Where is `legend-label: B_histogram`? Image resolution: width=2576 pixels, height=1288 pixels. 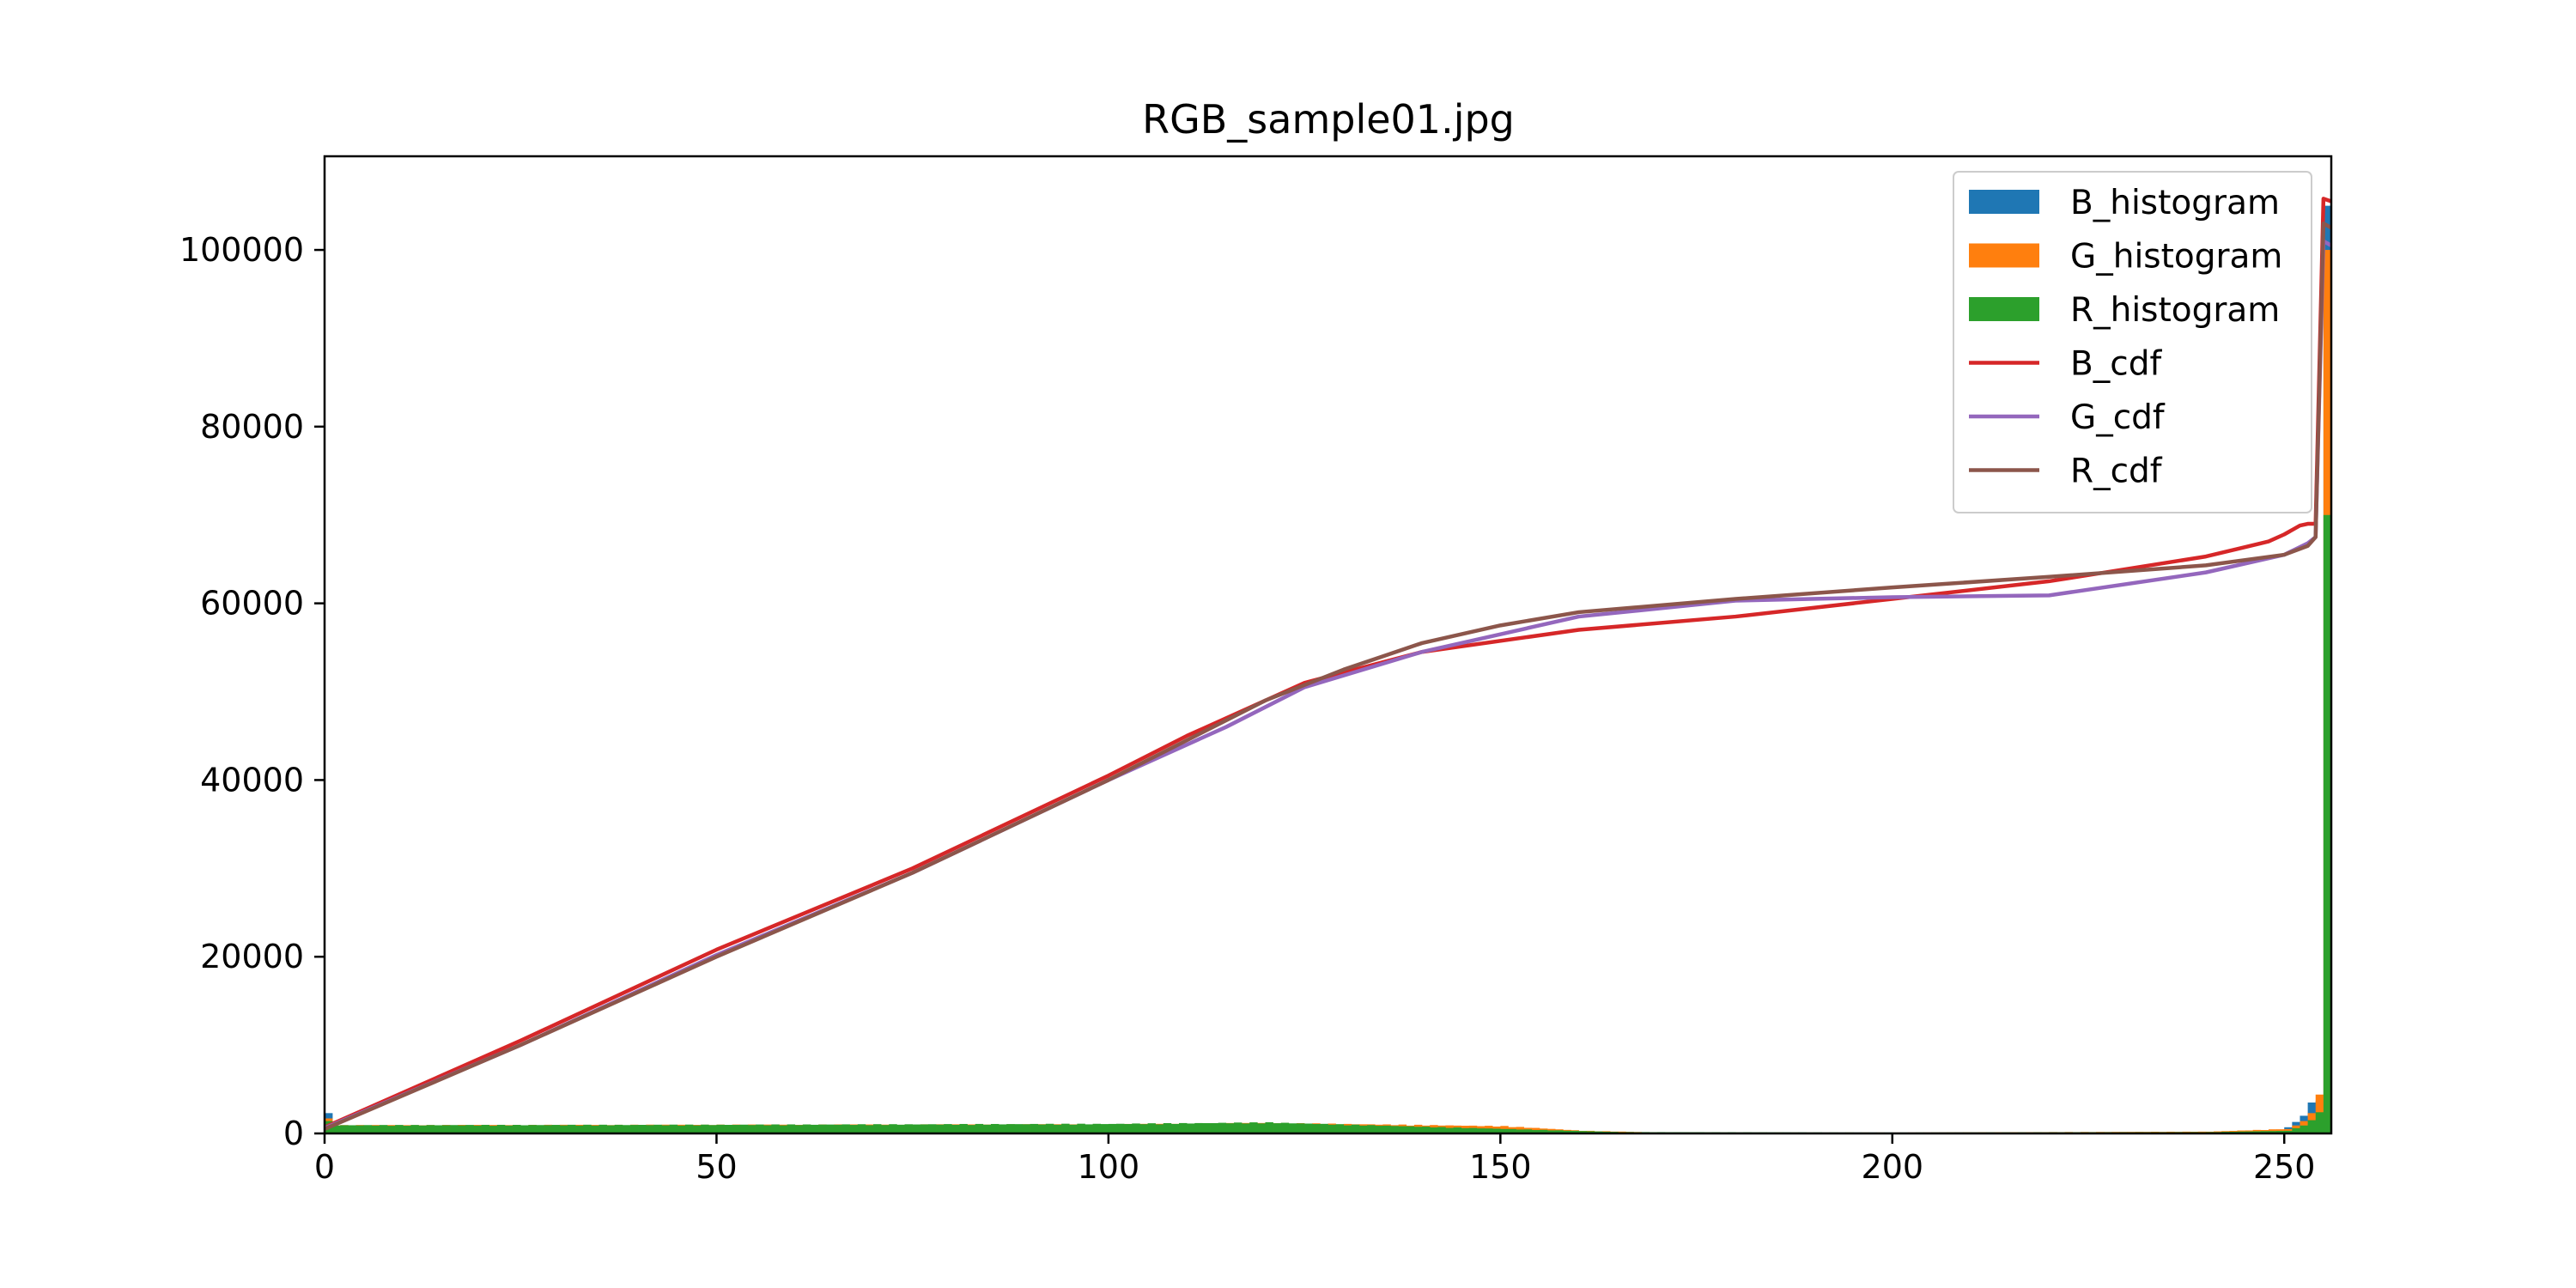 legend-label: B_histogram is located at coordinates (2175, 203).